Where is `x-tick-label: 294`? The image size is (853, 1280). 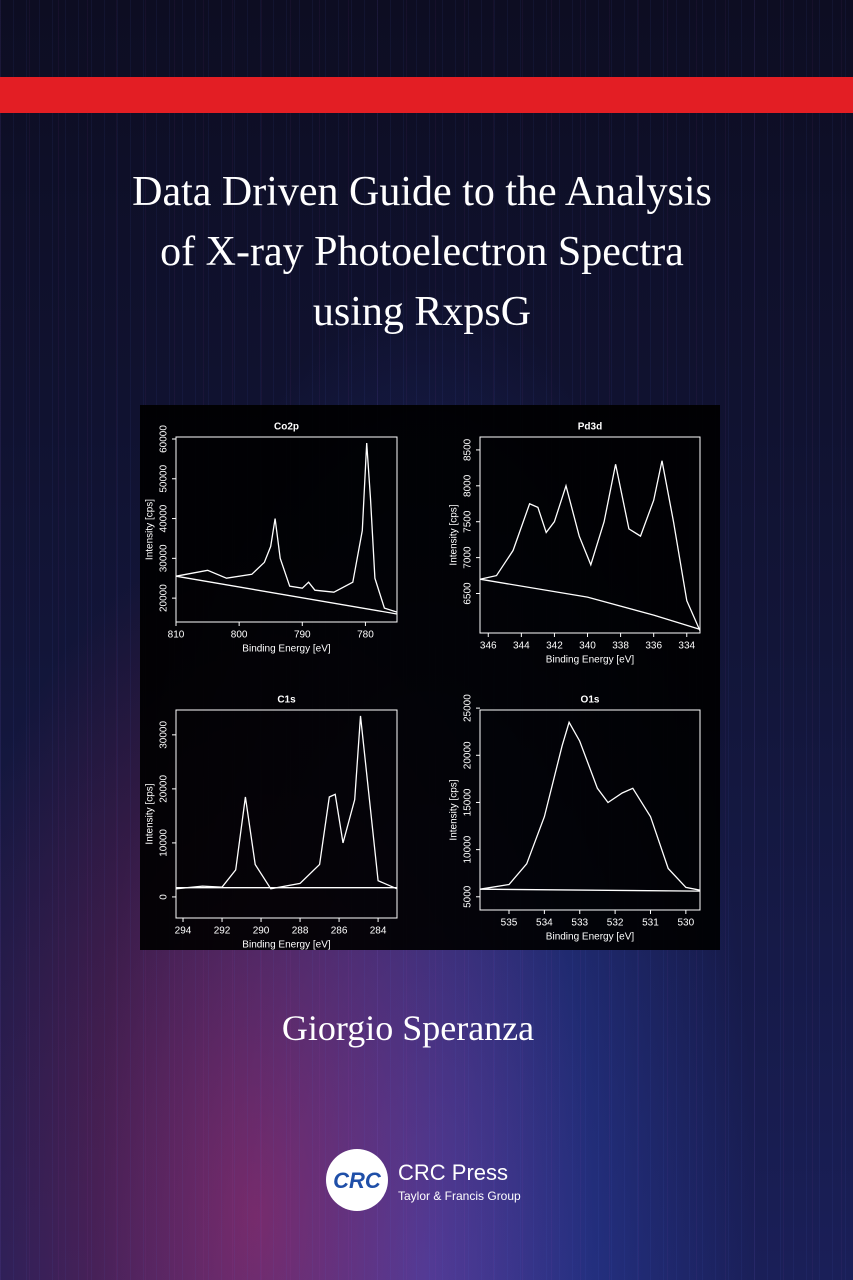
x-tick-label: 294 is located at coordinates (183, 931).